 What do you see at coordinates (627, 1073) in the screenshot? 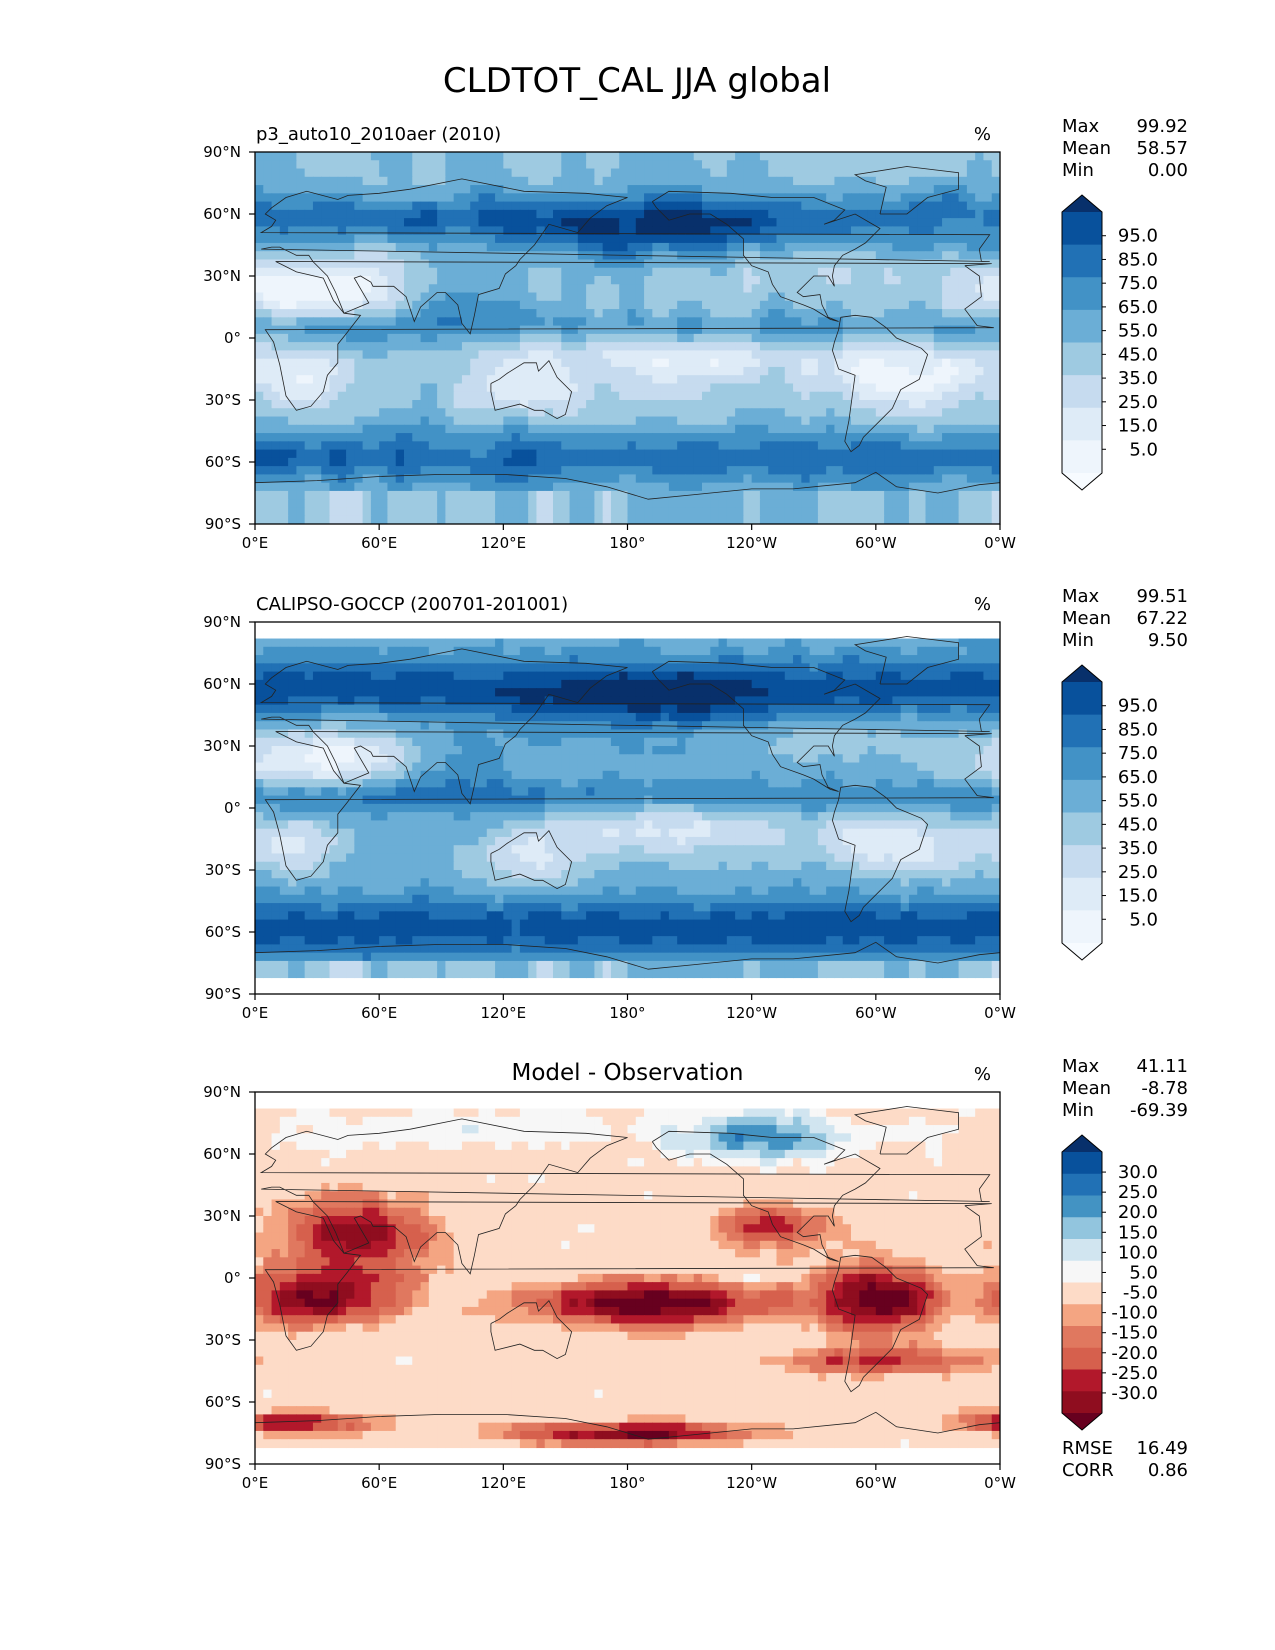
I see `panel-title: Model - Observation` at bounding box center [627, 1073].